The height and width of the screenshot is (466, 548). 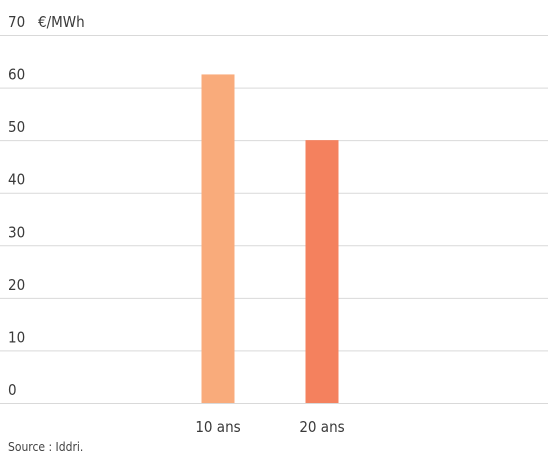 What do you see at coordinates (16, 285) in the screenshot?
I see `y-tick-label-20: 20` at bounding box center [16, 285].